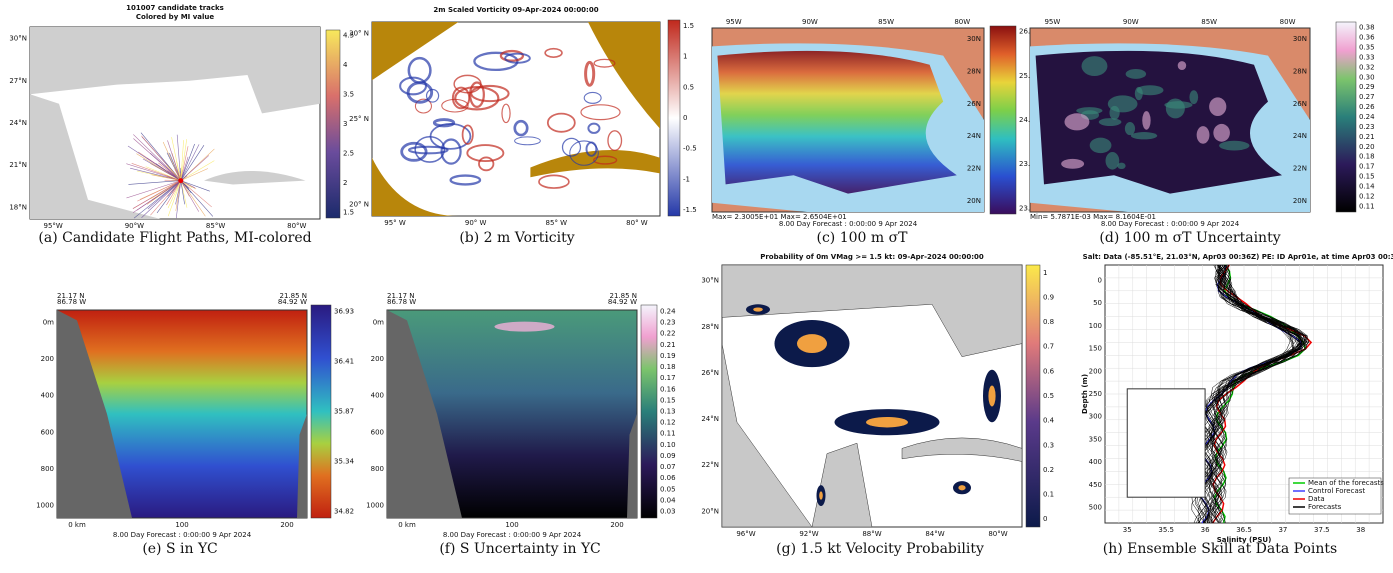  I want to click on colorbar-label: 0.19, so click(668, 356).